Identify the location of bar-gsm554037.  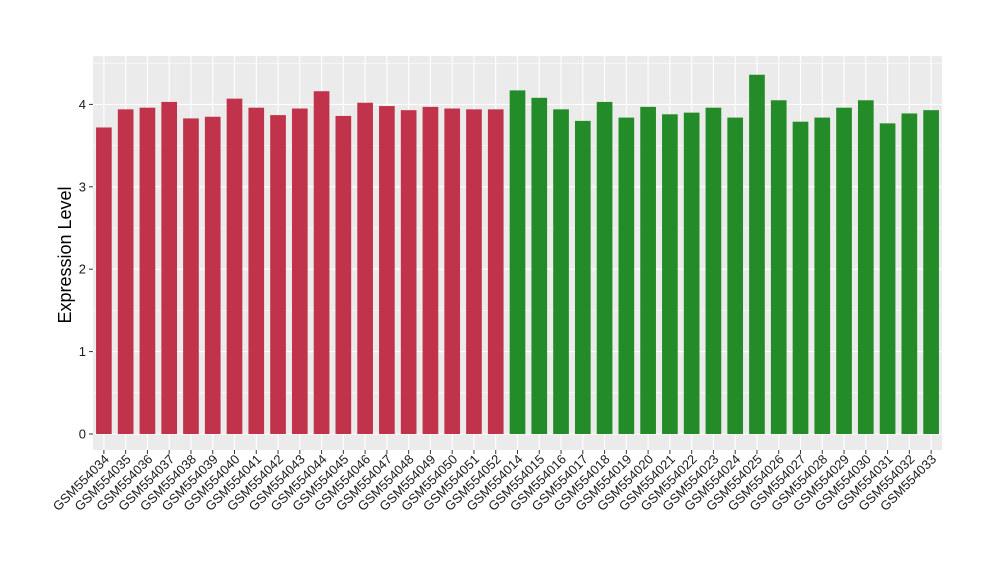
(169, 267).